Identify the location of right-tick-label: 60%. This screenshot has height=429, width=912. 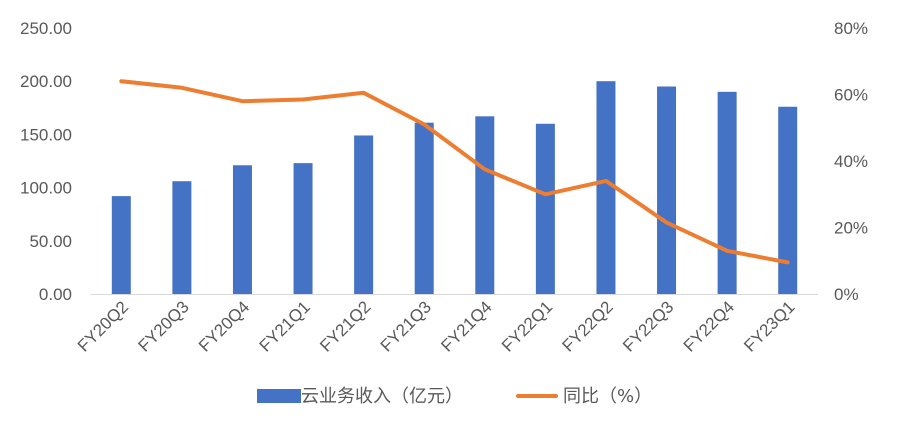
(851, 95).